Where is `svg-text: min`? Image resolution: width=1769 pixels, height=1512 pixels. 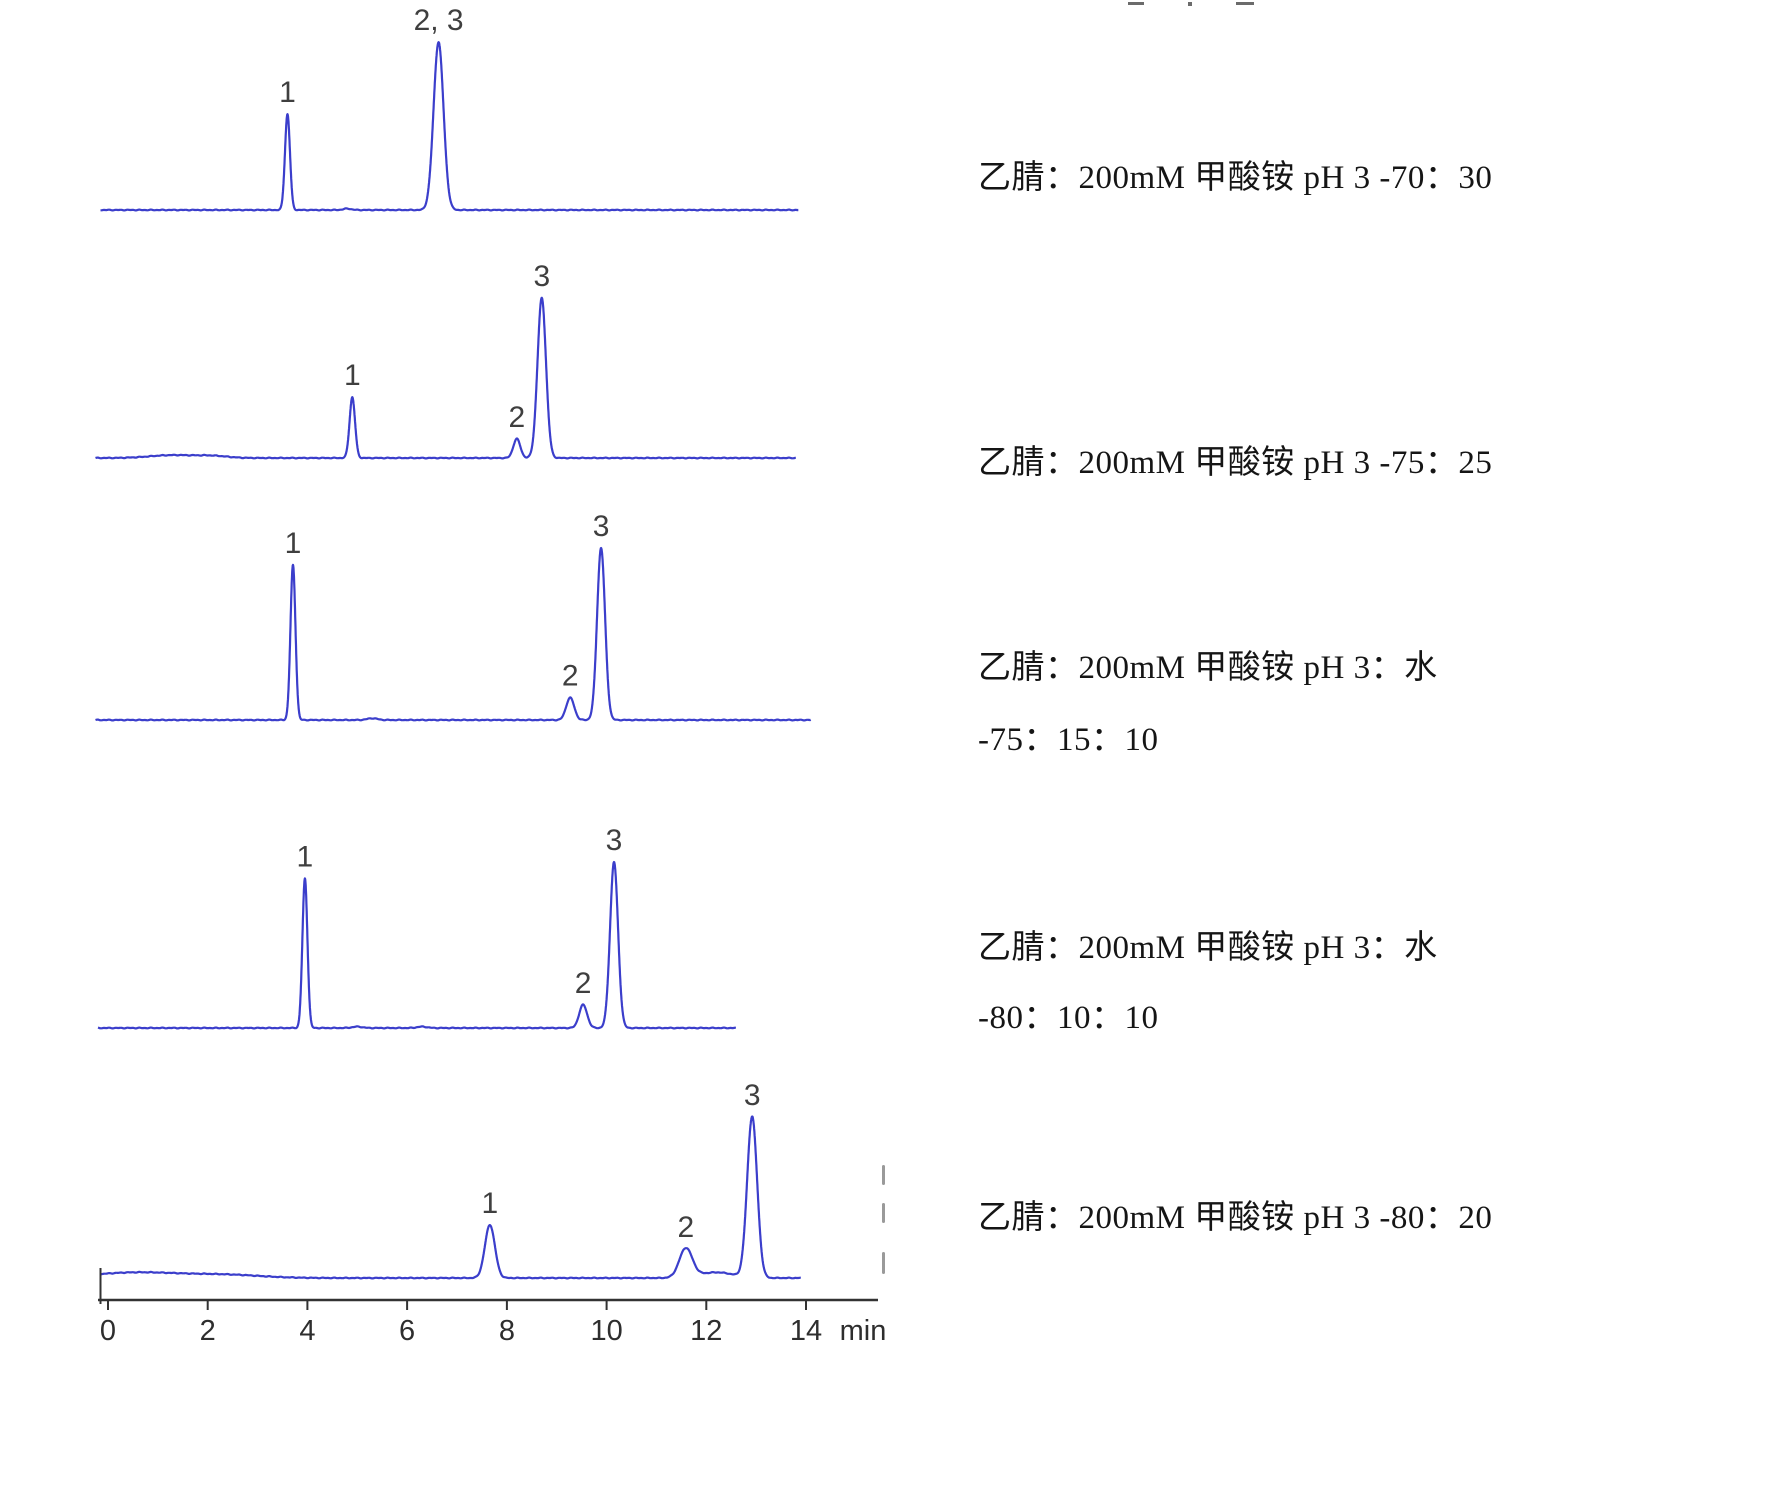 svg-text: min is located at coordinates (863, 1331).